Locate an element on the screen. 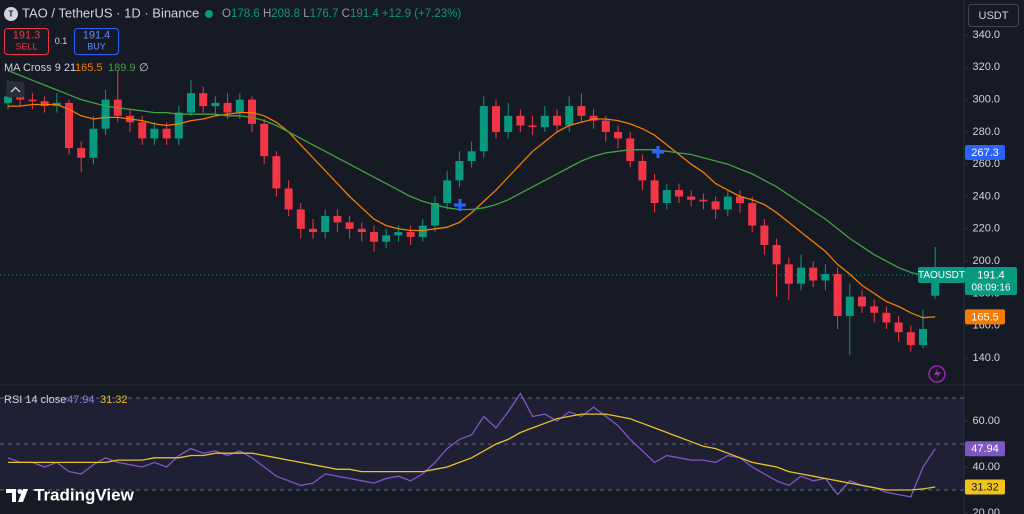 Image resolution: width=1024 pixels, height=514 pixels. currency: USDT is located at coordinates (994, 16).